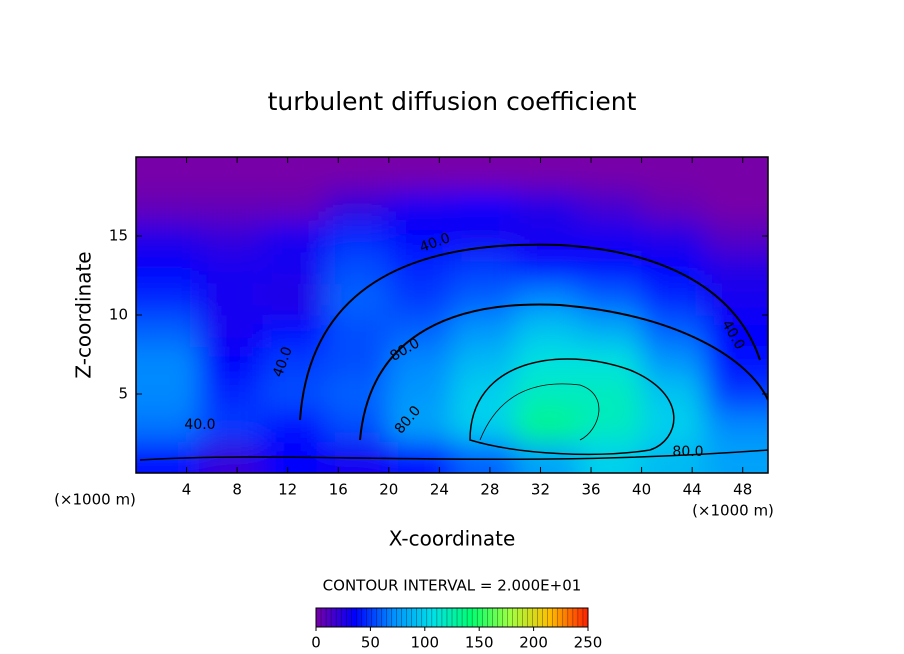  Describe the element at coordinates (452, 101) in the screenshot. I see `chart-title: turbulent diffusion coefficient` at that location.